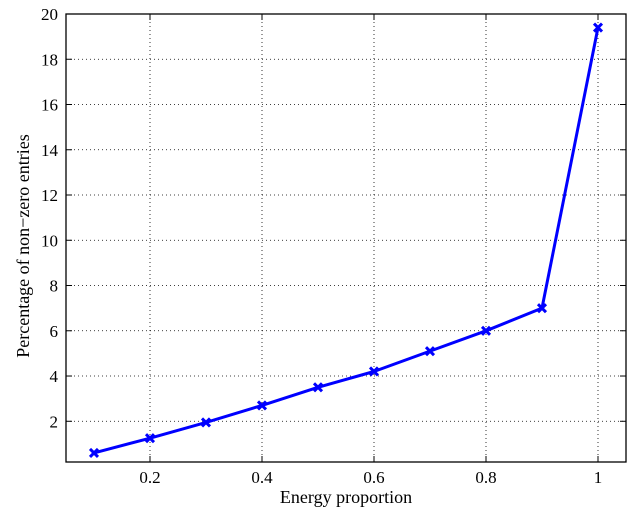 The height and width of the screenshot is (509, 629). Describe the element at coordinates (49, 105) in the screenshot. I see `y-tick-label: 16` at that location.